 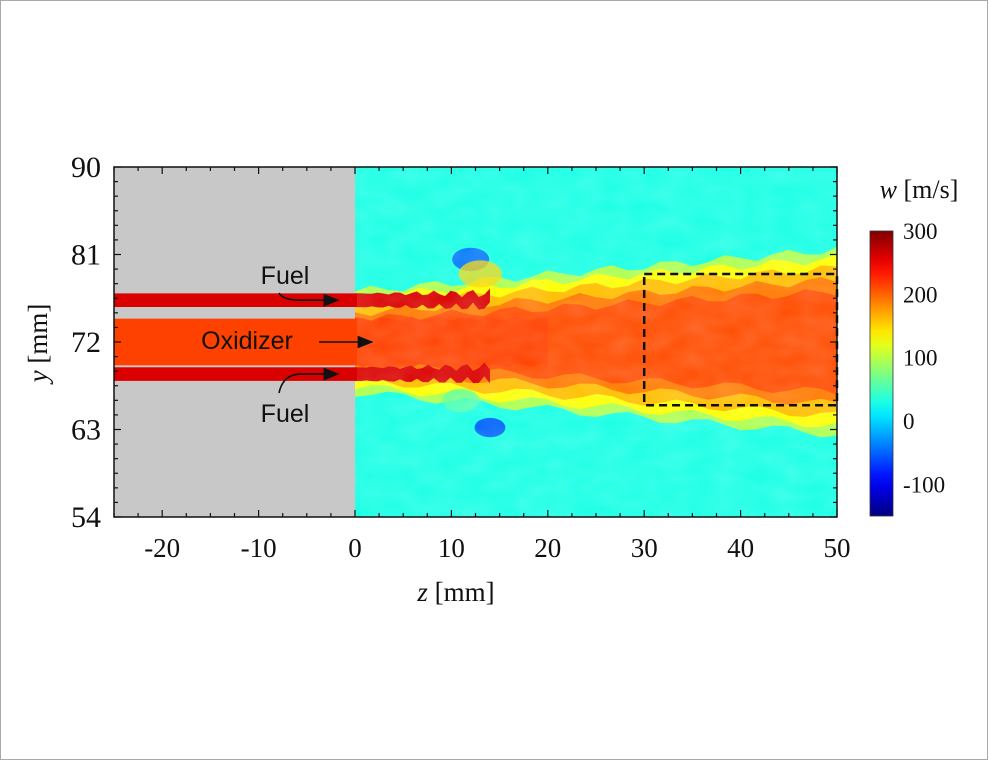 I want to click on highlight-region-box, so click(x=740, y=339).